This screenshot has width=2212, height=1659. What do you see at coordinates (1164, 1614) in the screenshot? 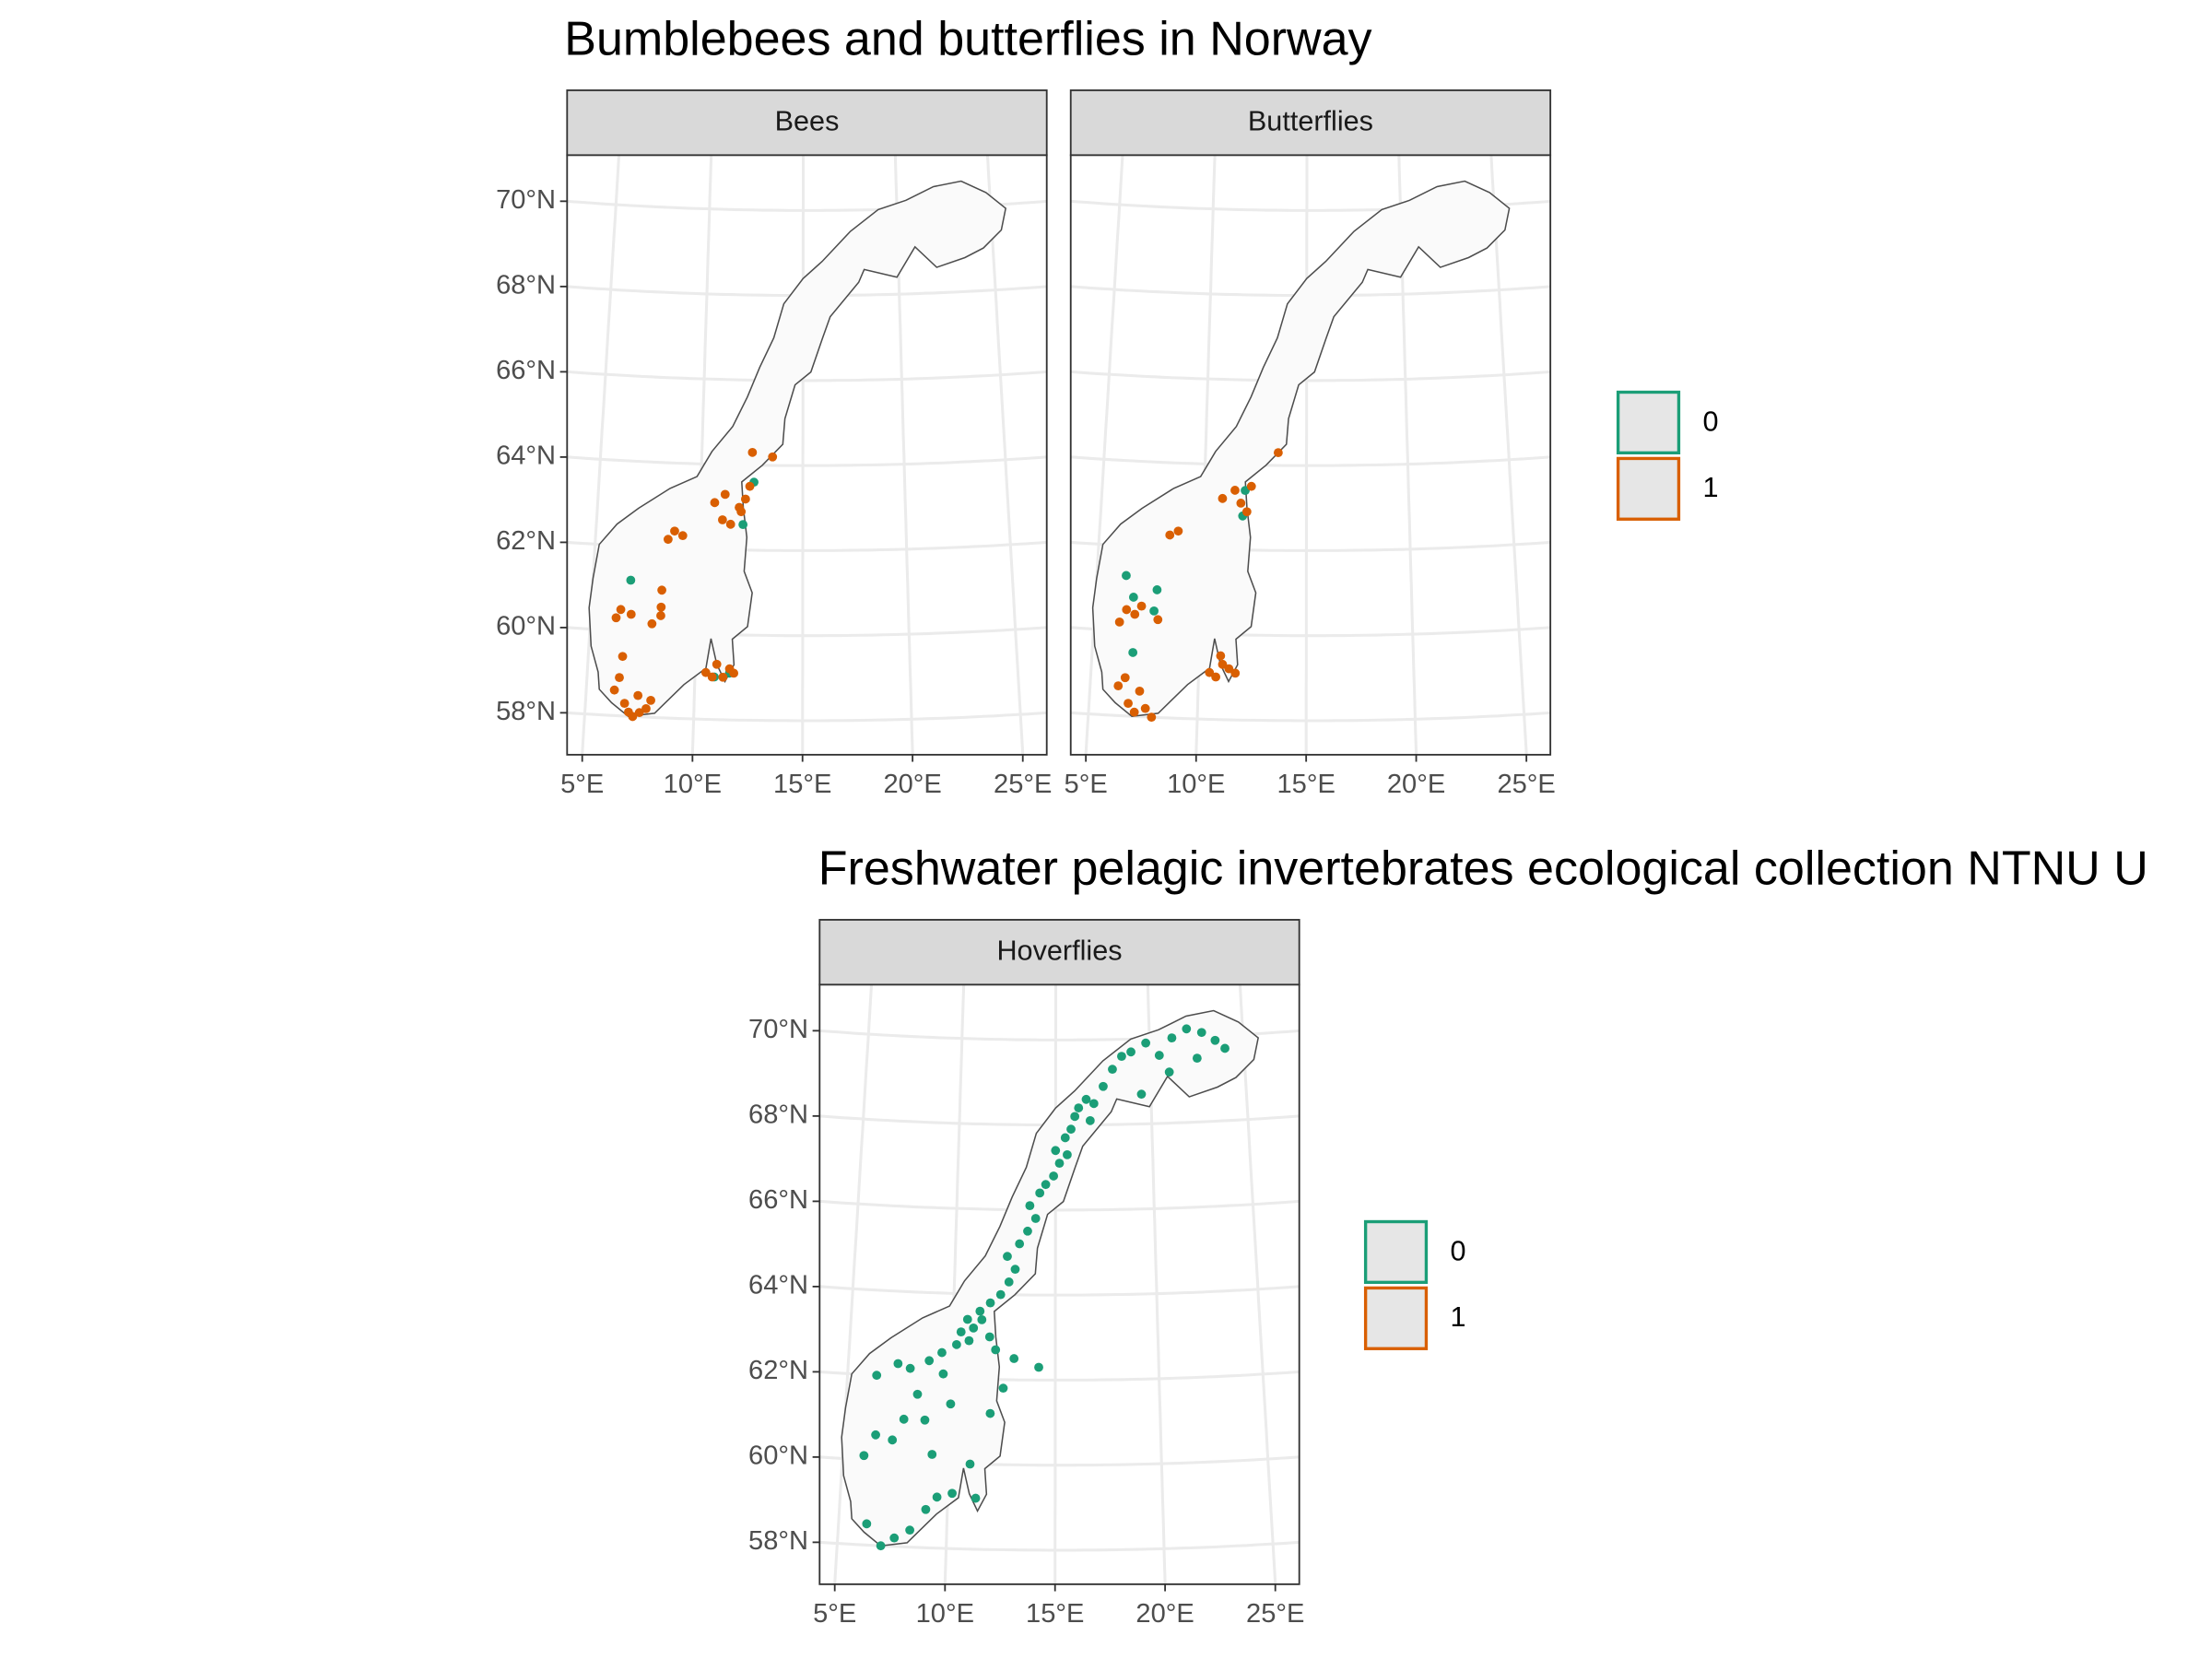
I see `x-tick-label: 20°E` at bounding box center [1164, 1614].